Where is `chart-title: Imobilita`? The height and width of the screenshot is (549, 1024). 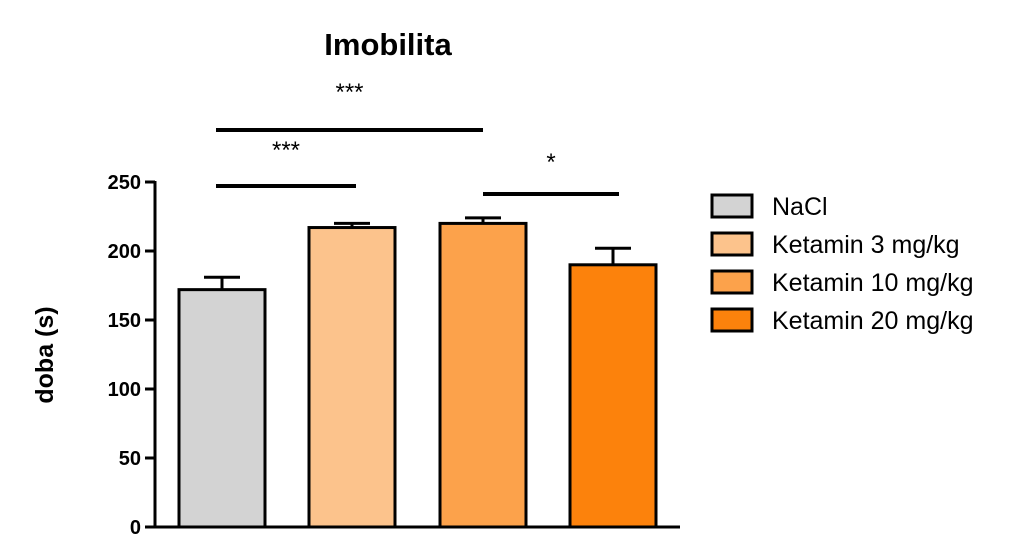
chart-title: Imobilita is located at coordinates (388, 44).